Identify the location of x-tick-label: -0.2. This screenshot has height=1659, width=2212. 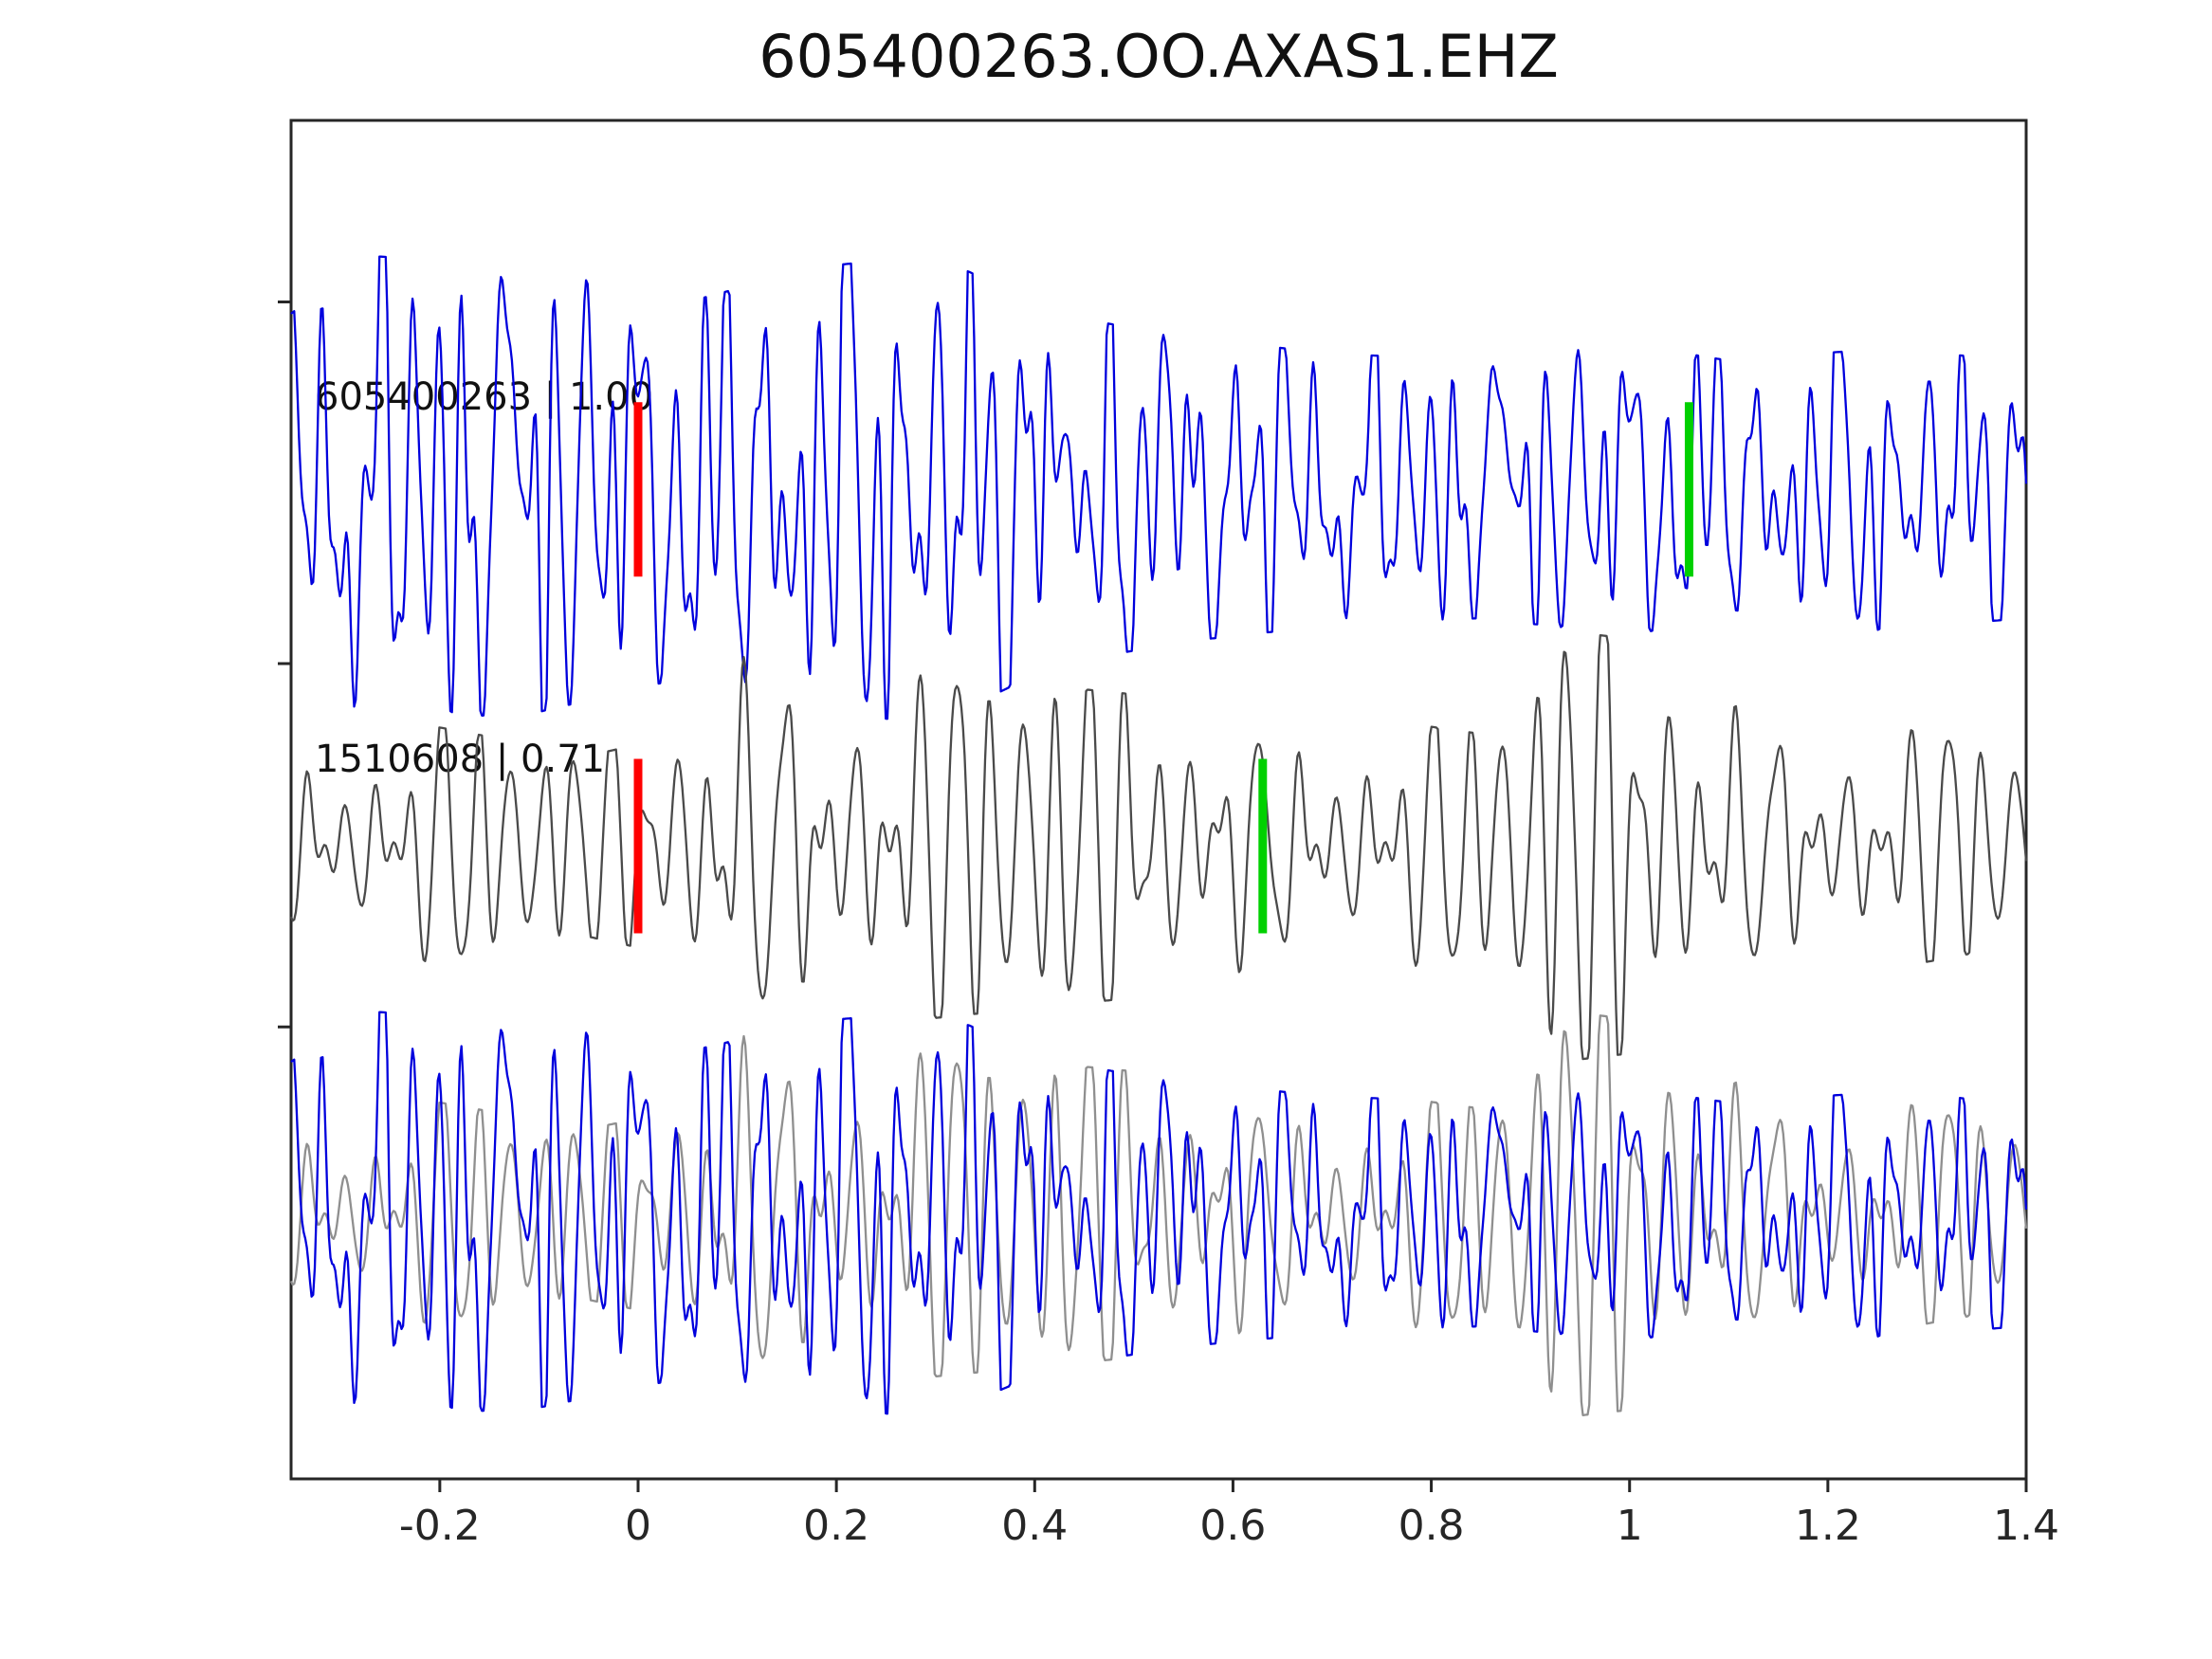
(440, 1526).